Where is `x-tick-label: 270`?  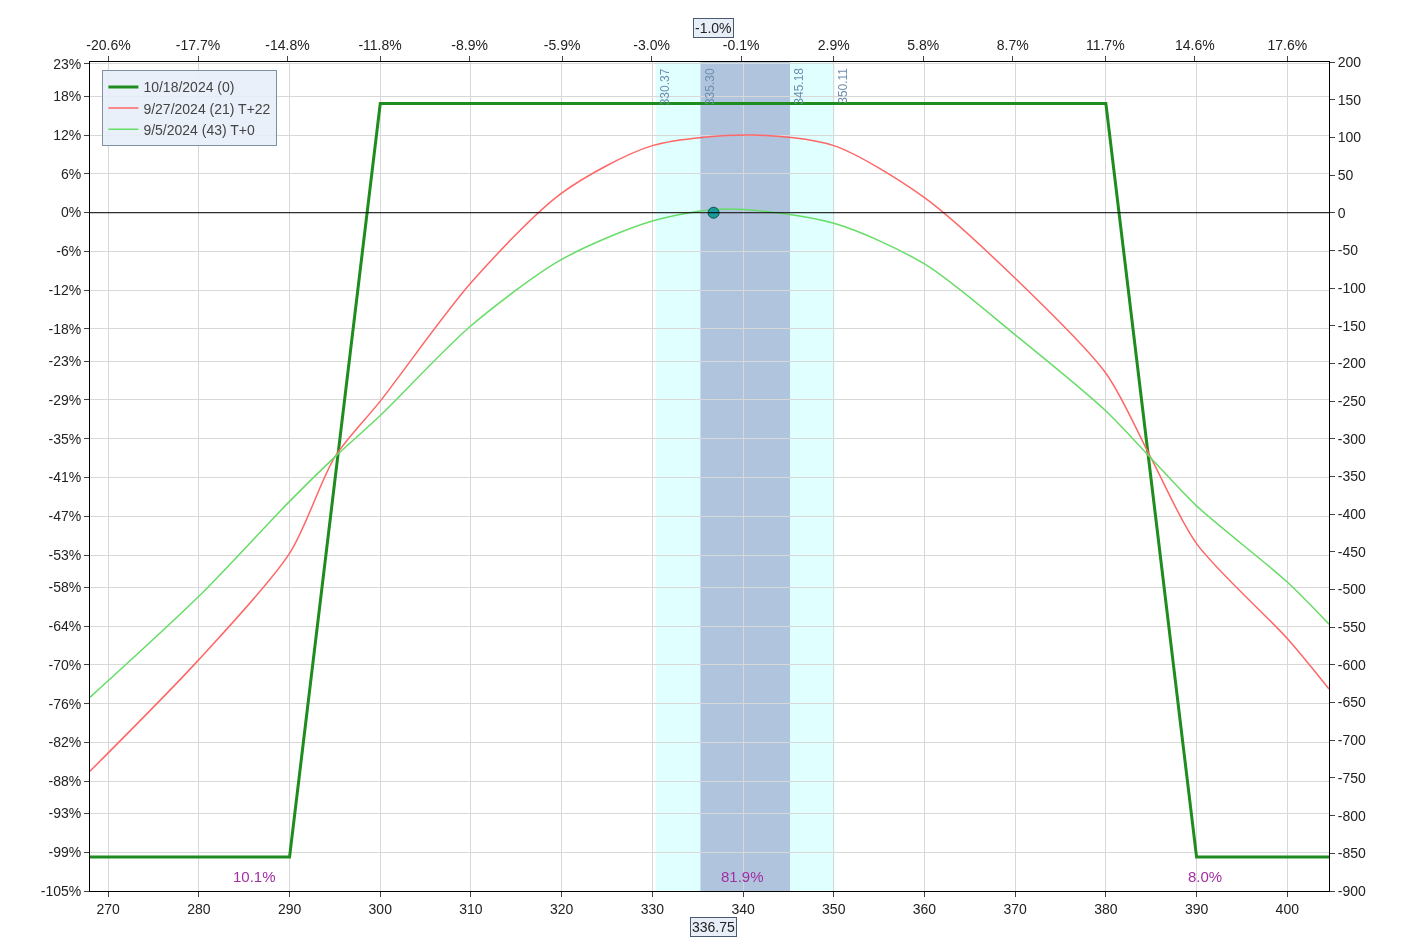
x-tick-label: 270 is located at coordinates (108, 908).